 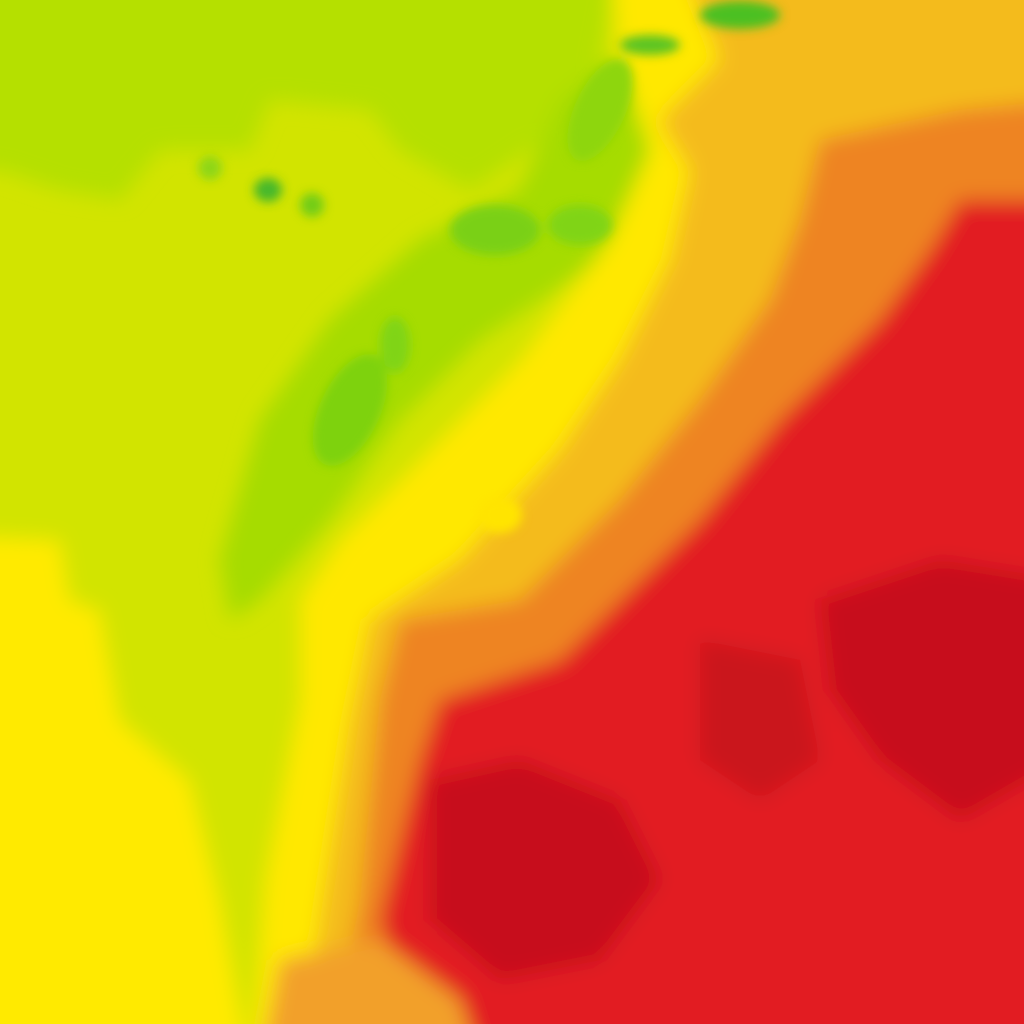 I want to click on zone-dark-red-east, so click(x=922, y=690).